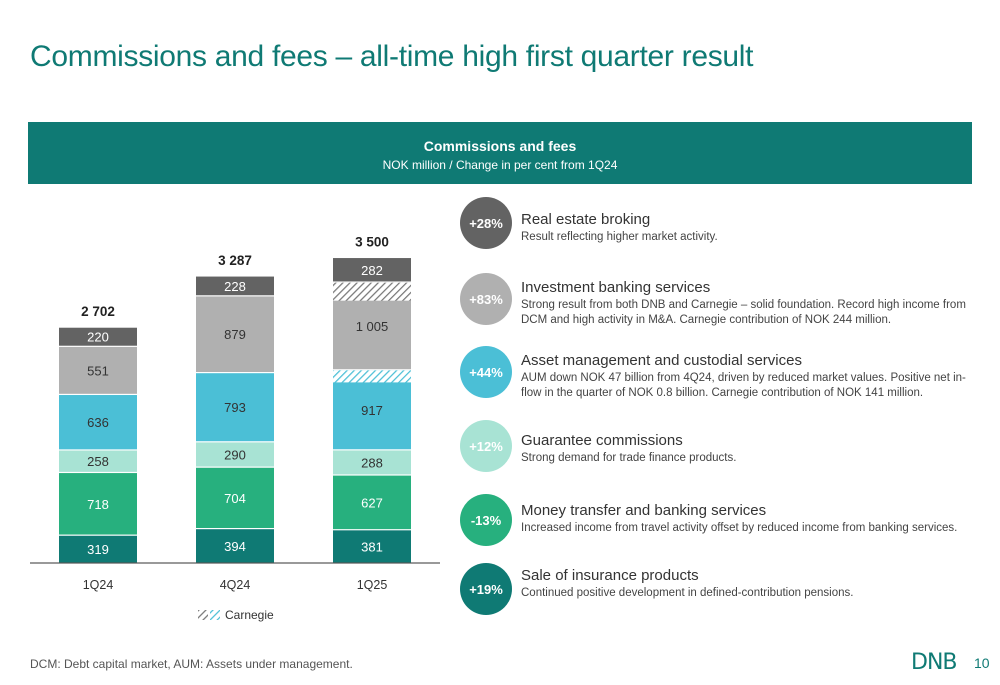 This screenshot has width=1000, height=685. I want to click on page-number: 10, so click(982, 663).